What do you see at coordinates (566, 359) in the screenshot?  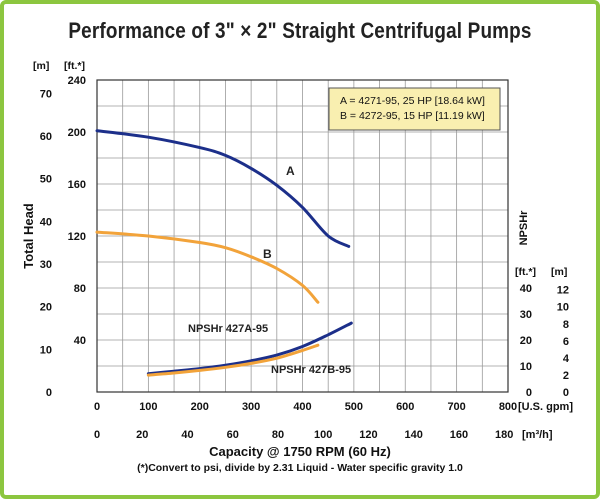 I see `y-right-tick-label-m: 4` at bounding box center [566, 359].